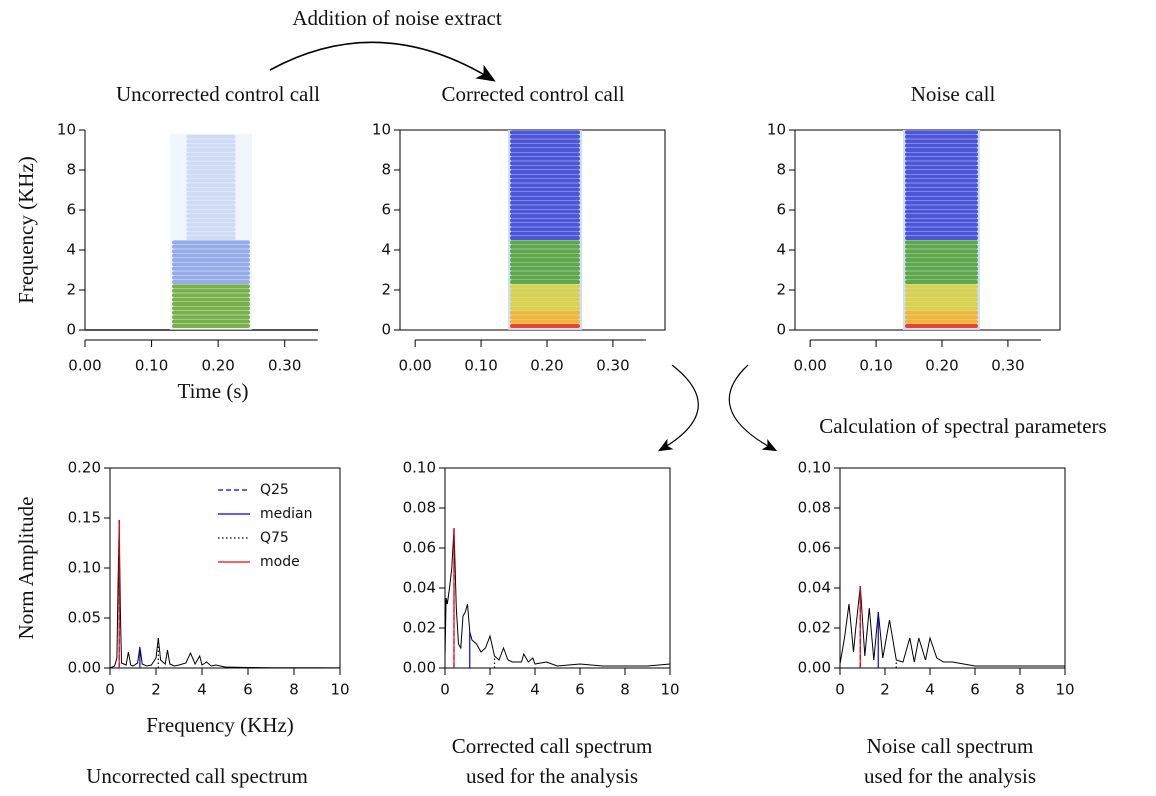 The width and height of the screenshot is (1156, 796). I want to click on y-tick-label: 4, so click(781, 250).